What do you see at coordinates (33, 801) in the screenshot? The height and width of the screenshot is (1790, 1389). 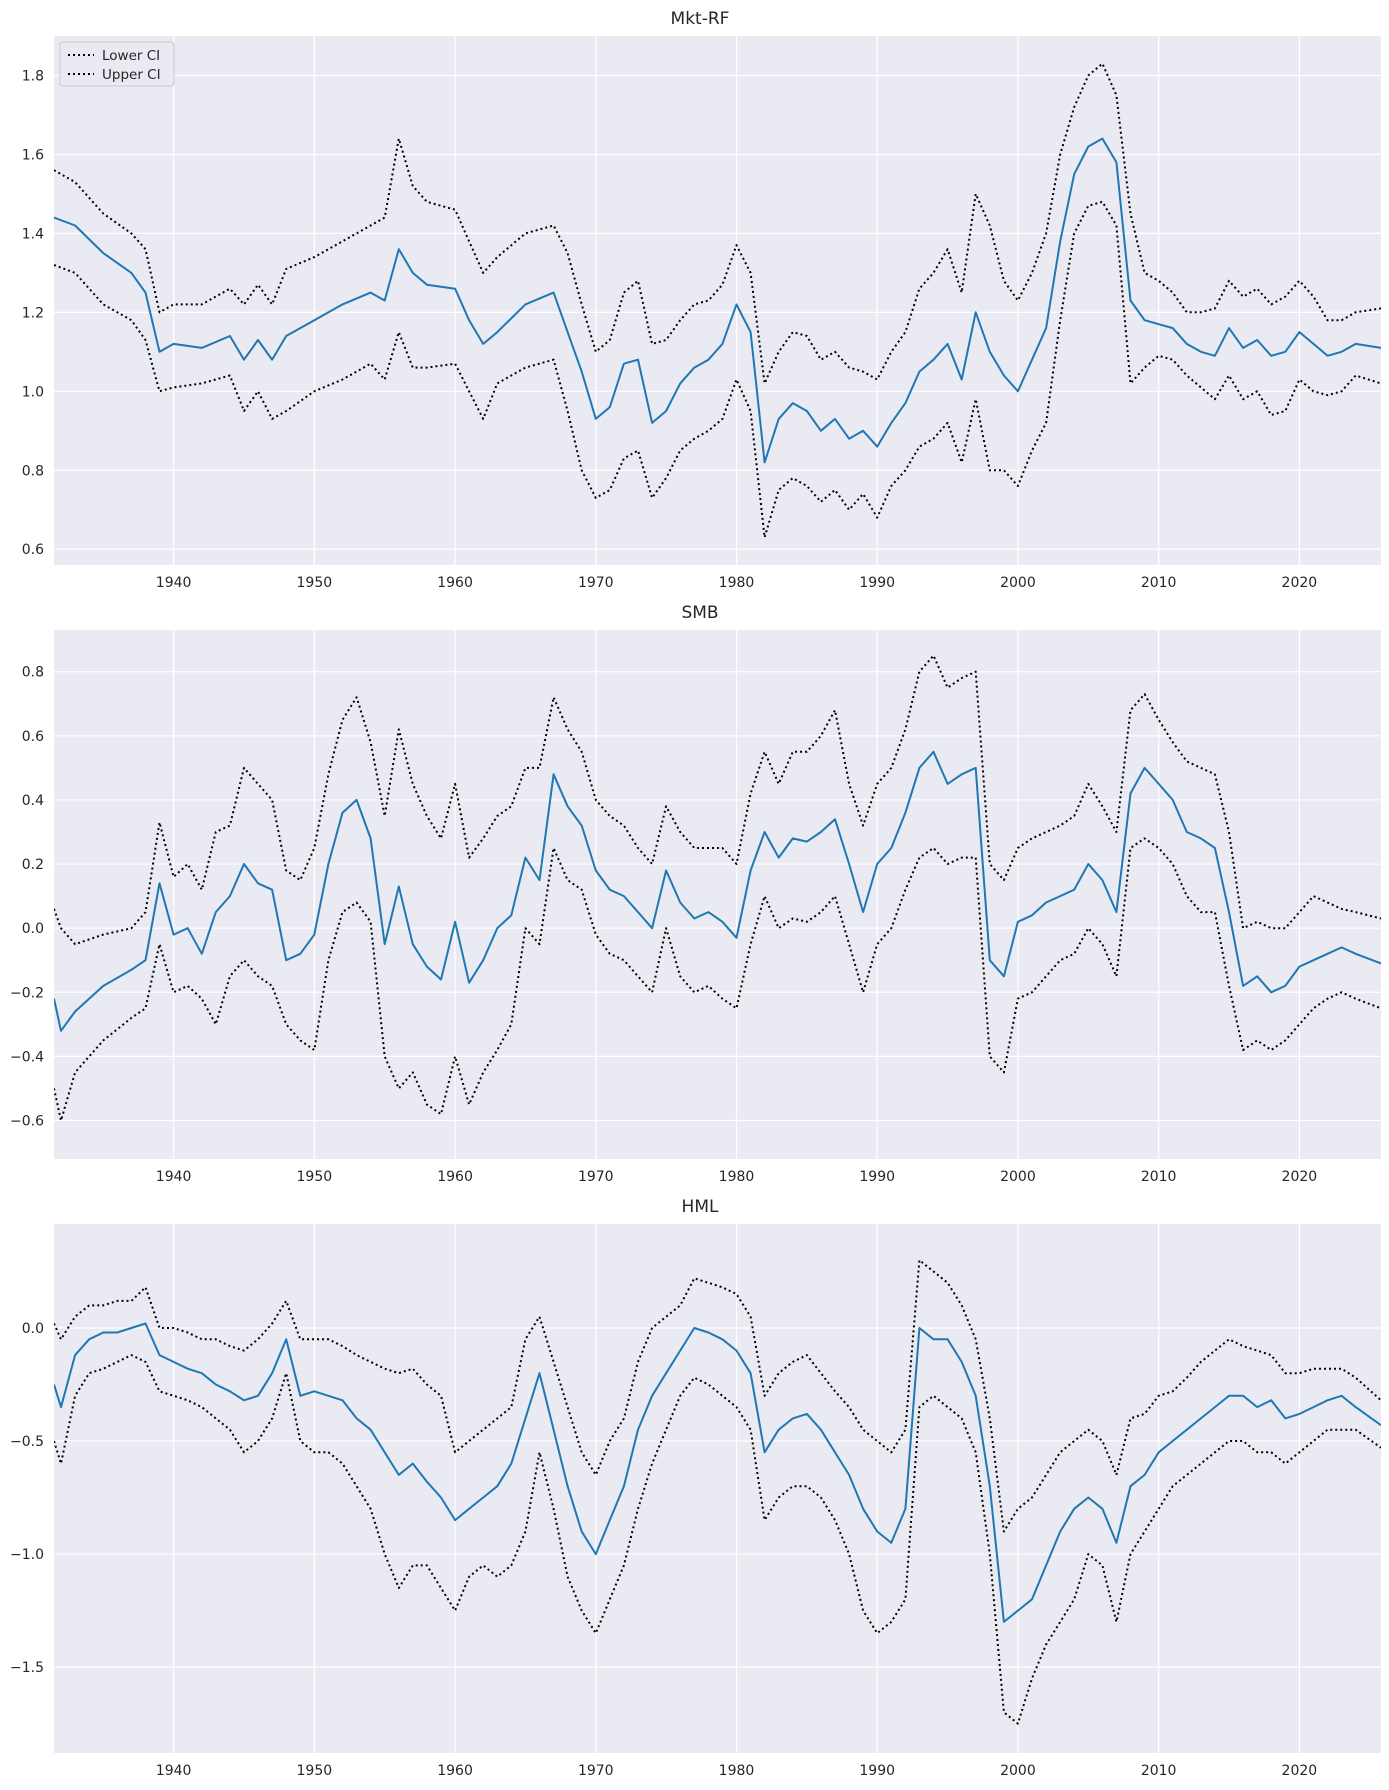 I see `y-tick-label: 0.4` at bounding box center [33, 801].